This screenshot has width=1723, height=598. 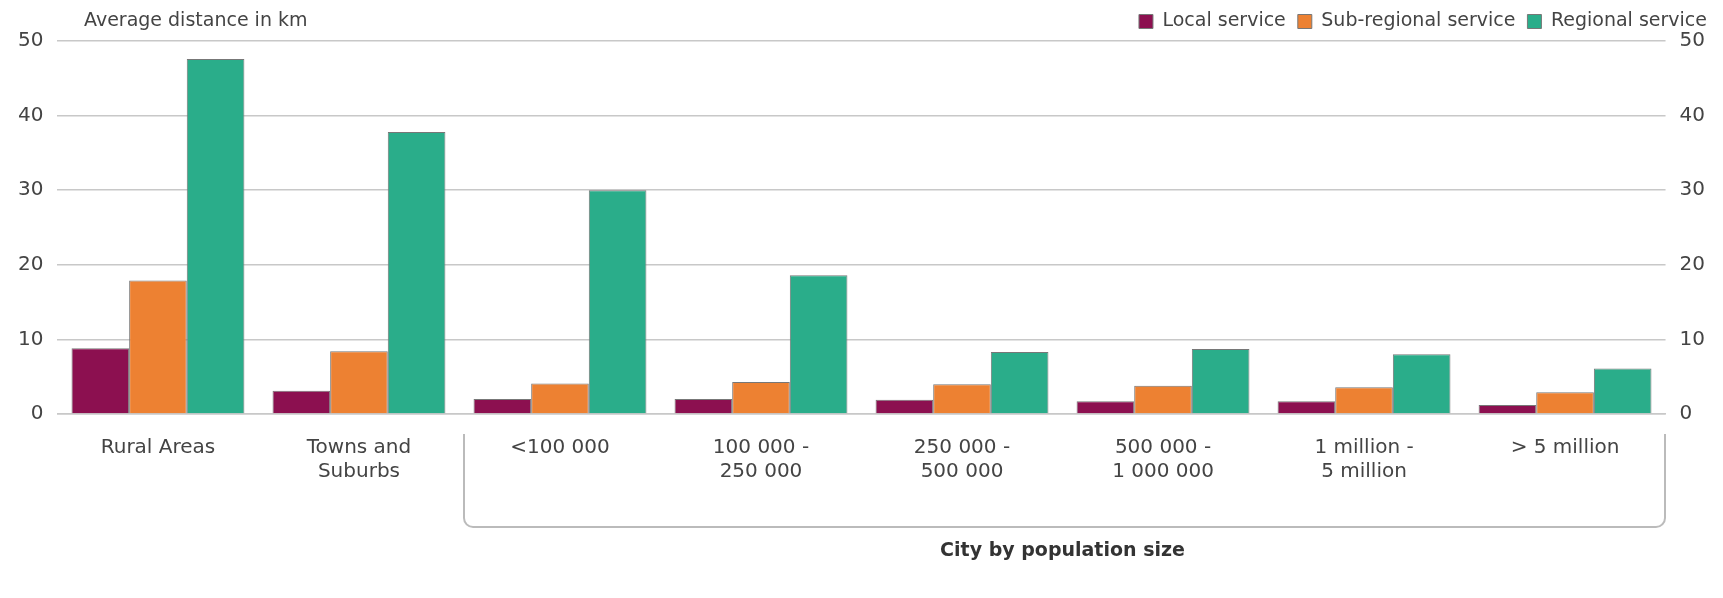 I want to click on x-tick-label: 1 million - 5 million, so click(x=1364, y=458).